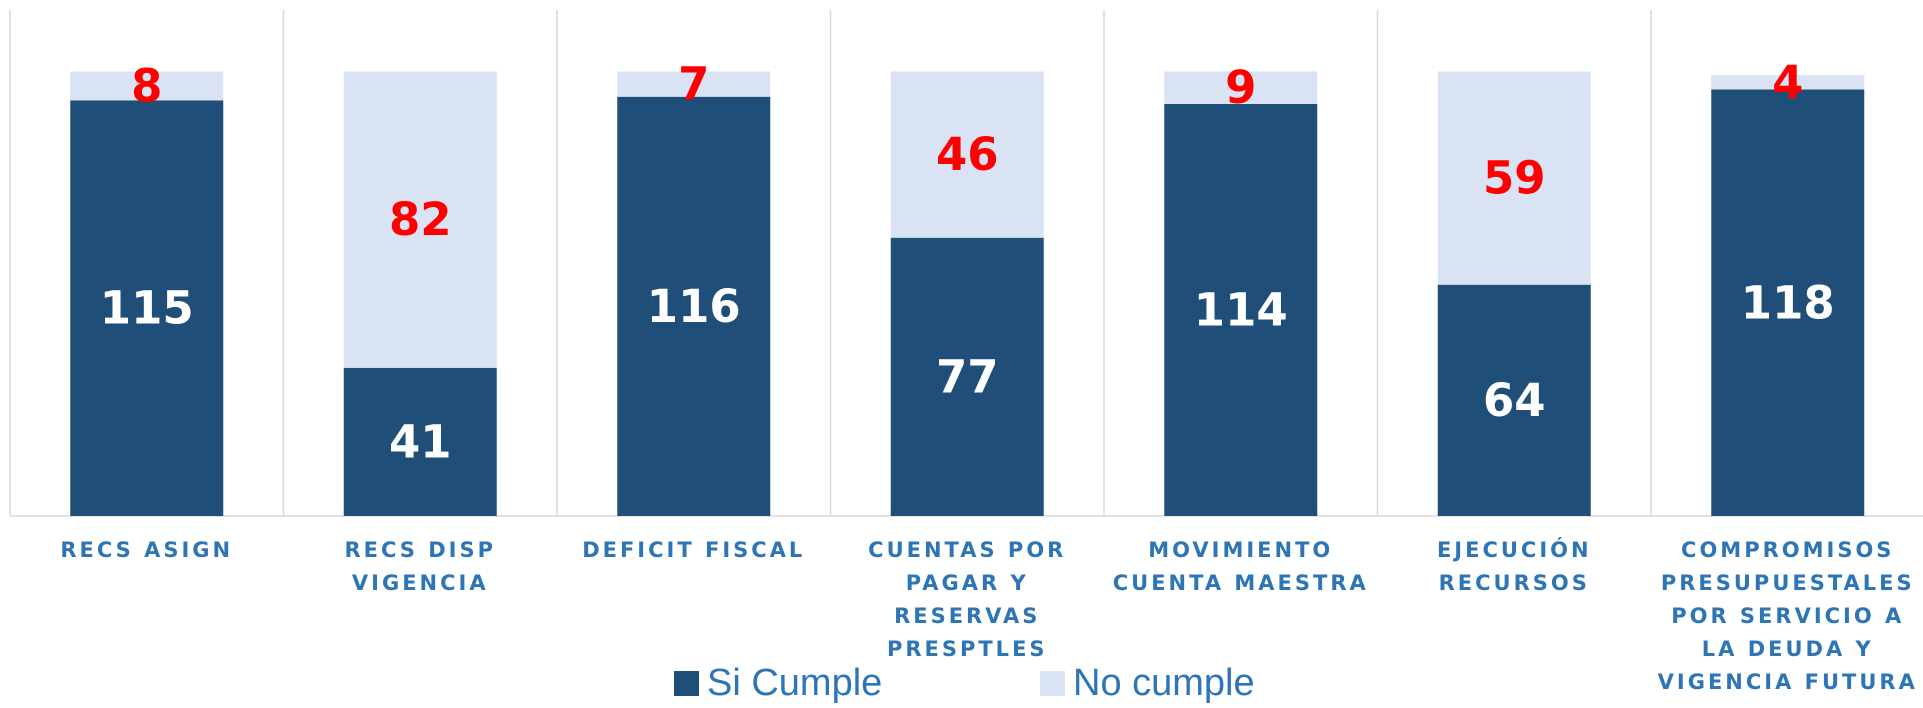  I want to click on data-label: 114, so click(1241, 309).